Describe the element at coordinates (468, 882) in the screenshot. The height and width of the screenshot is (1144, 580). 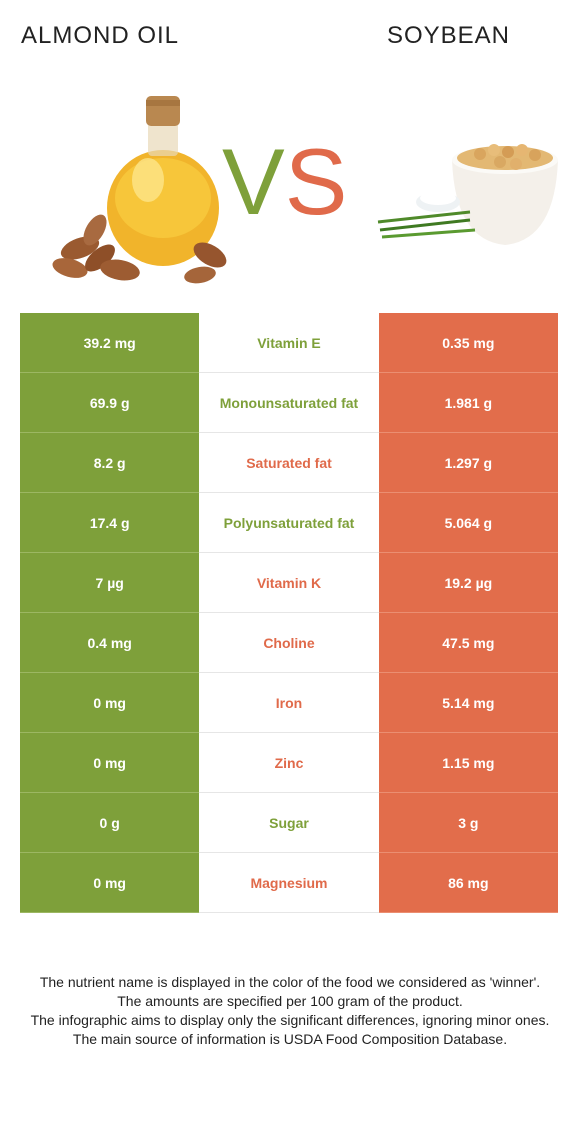
I see `right-value-cell: 86 mg` at that location.